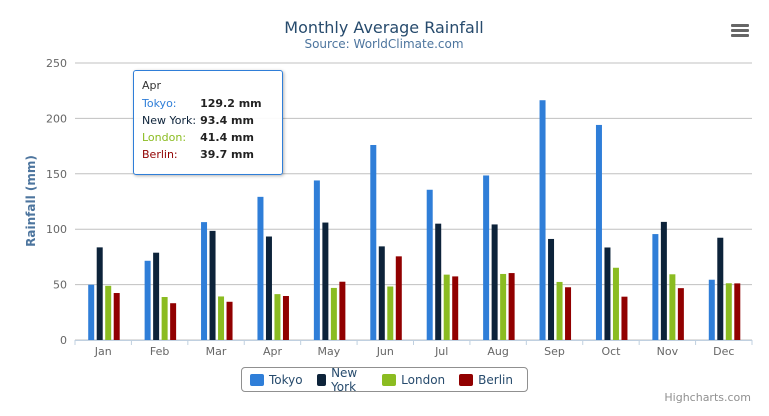  What do you see at coordinates (160, 154) in the screenshot?
I see `tooltip-label: Berlin:` at bounding box center [160, 154].